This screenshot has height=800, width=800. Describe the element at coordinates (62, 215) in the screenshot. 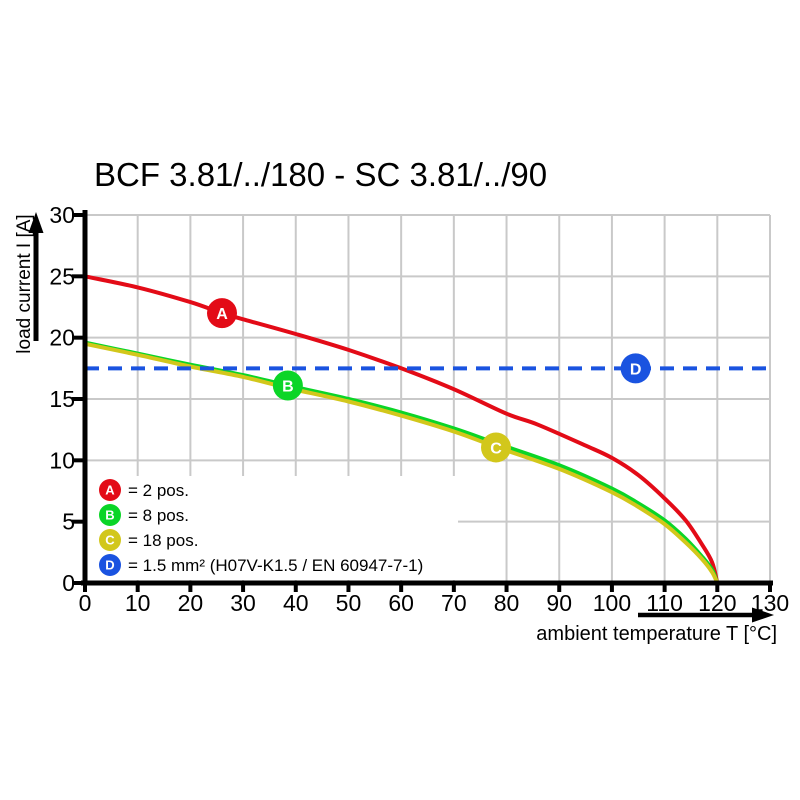

I see `y-tick-label: 30` at that location.